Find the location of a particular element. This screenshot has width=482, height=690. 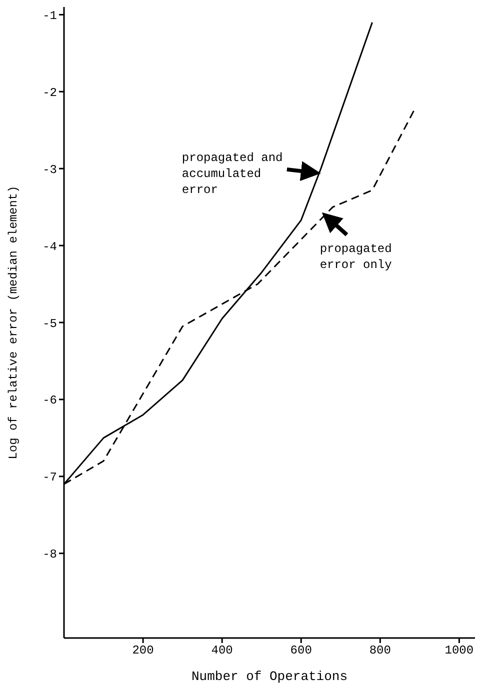

x-tick-label: 400 is located at coordinates (222, 651).